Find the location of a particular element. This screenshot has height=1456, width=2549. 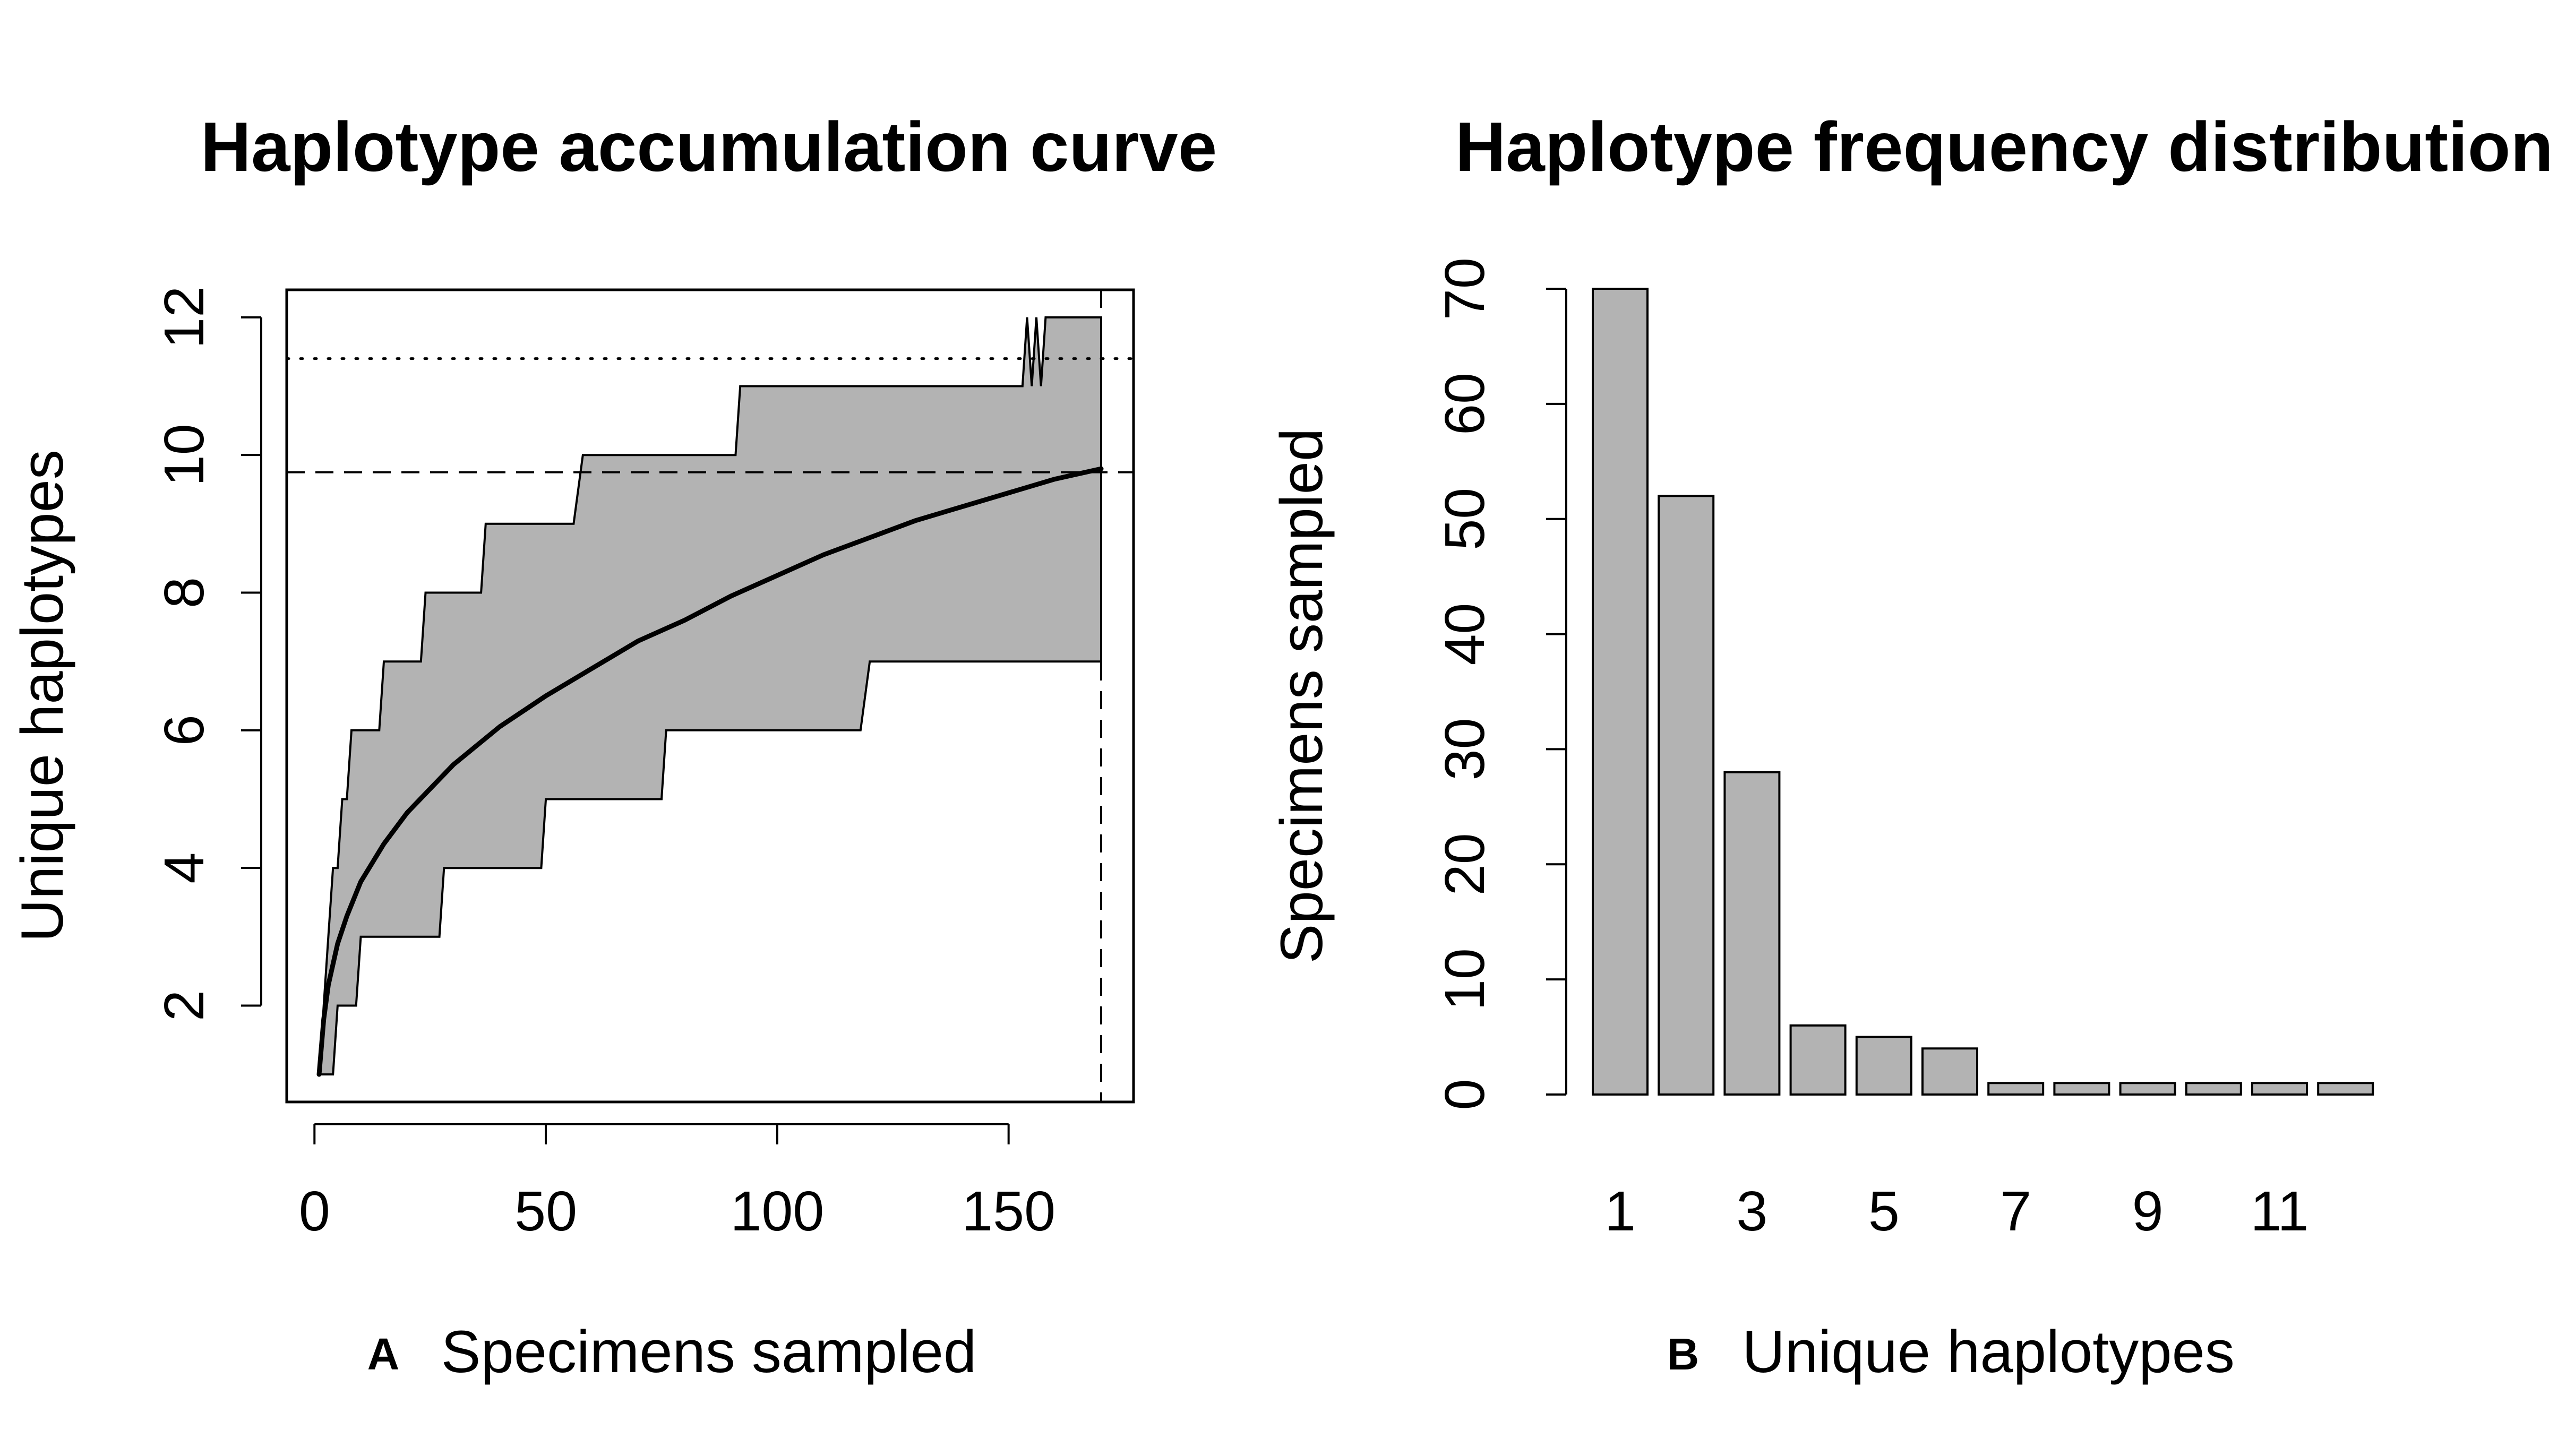

accumulation-chart-title: Haplotype accumulation curve is located at coordinates (709, 147).